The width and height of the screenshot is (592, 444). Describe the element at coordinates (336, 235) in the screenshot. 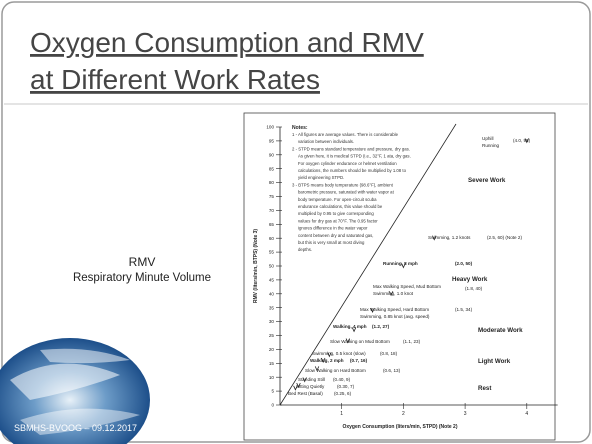

I see `note-line: content between dry and saturated gas,` at that location.